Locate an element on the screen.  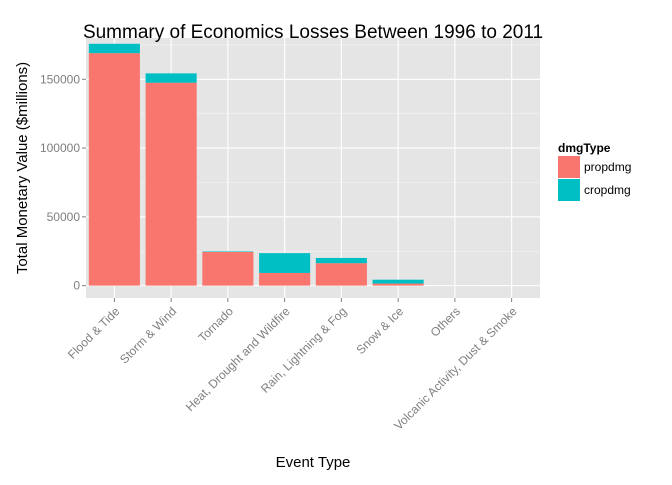
x-tick-label: Others is located at coordinates (445, 321).